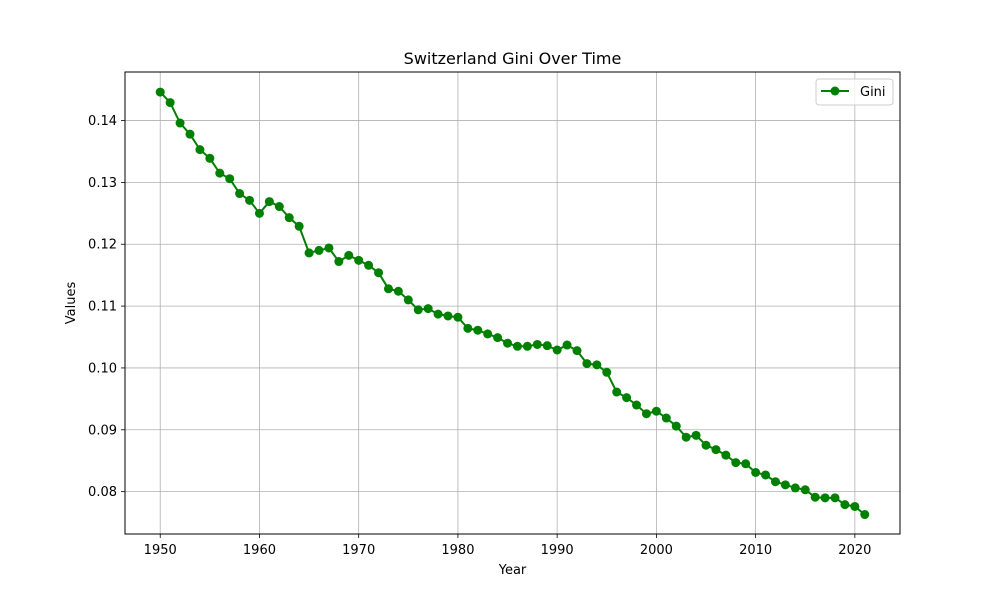 The height and width of the screenshot is (600, 1000). I want to click on y-tick-label: 0.09, so click(102, 430).